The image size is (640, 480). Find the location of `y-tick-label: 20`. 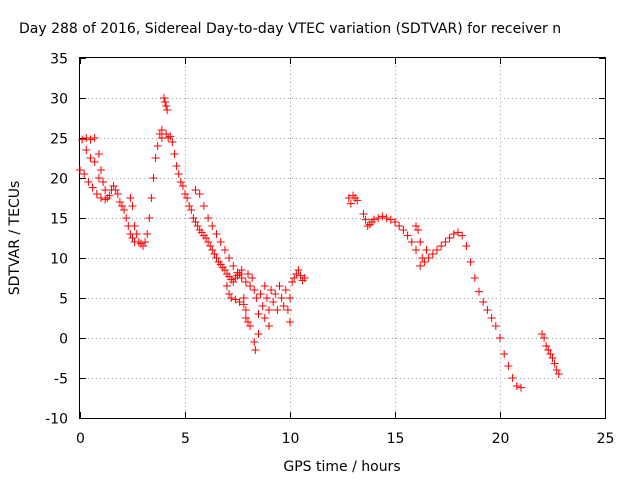

y-tick-label: 20 is located at coordinates (59, 180).